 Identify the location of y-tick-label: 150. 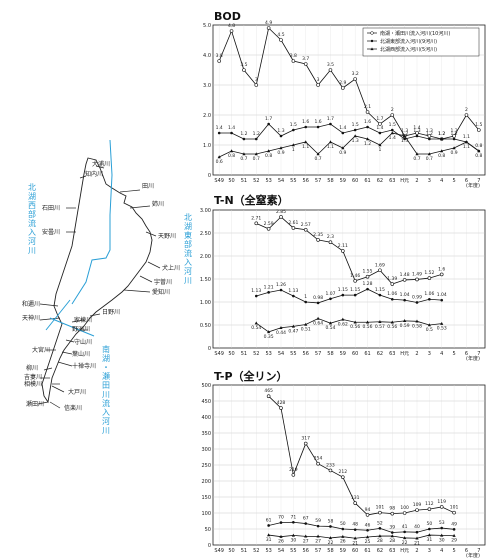
(206, 498).